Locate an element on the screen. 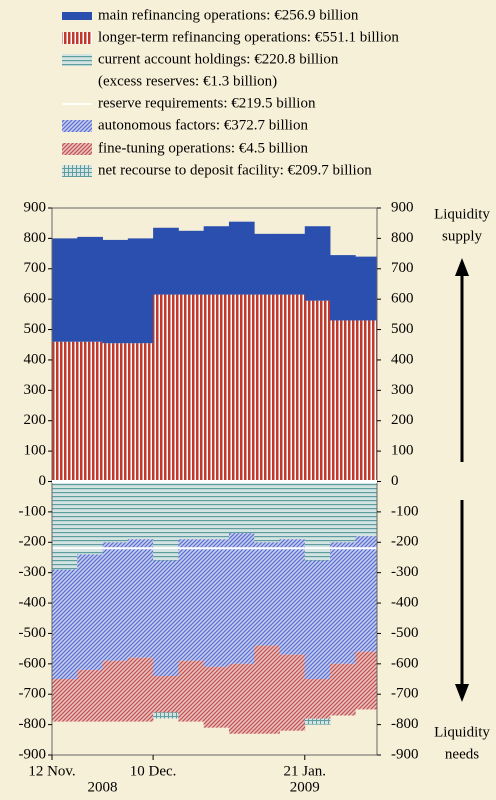 The height and width of the screenshot is (800, 496). y2-tick-label: -800 is located at coordinates (405, 724).